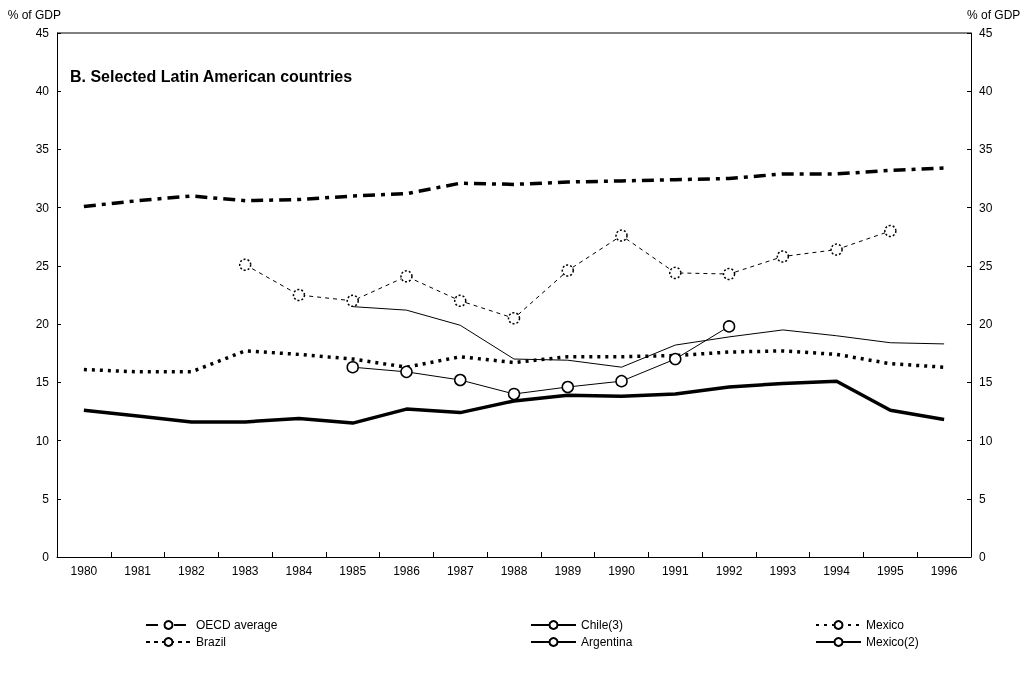 The width and height of the screenshot is (1028, 683). I want to click on y2-tick-label: 20, so click(986, 324).